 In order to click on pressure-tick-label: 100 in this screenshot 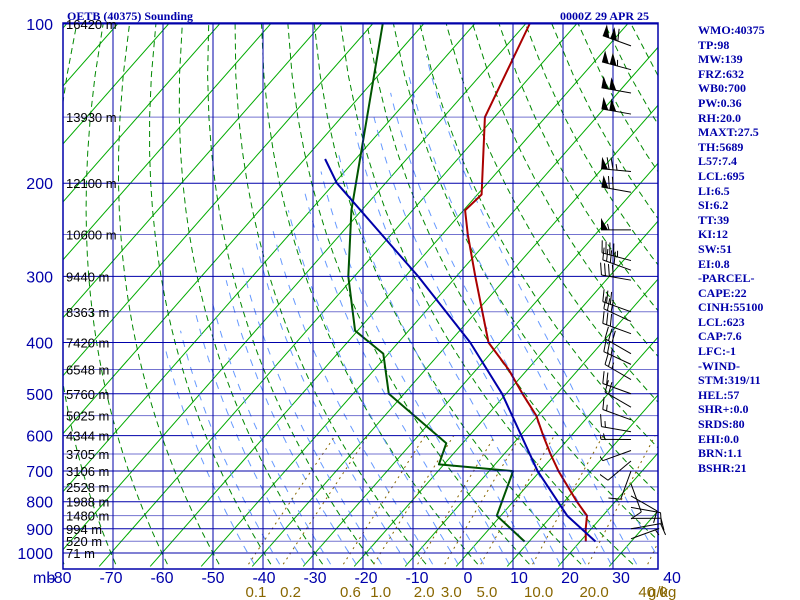, I will do `click(39, 25)`.